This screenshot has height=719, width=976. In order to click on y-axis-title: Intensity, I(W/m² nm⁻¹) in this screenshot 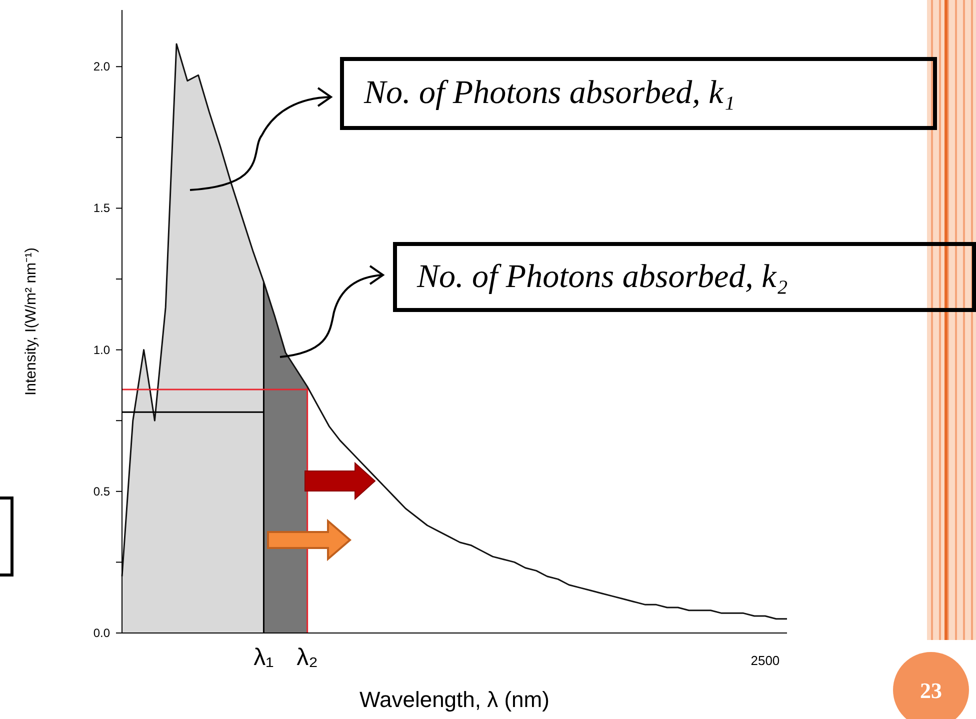, I will do `click(31, 321)`.